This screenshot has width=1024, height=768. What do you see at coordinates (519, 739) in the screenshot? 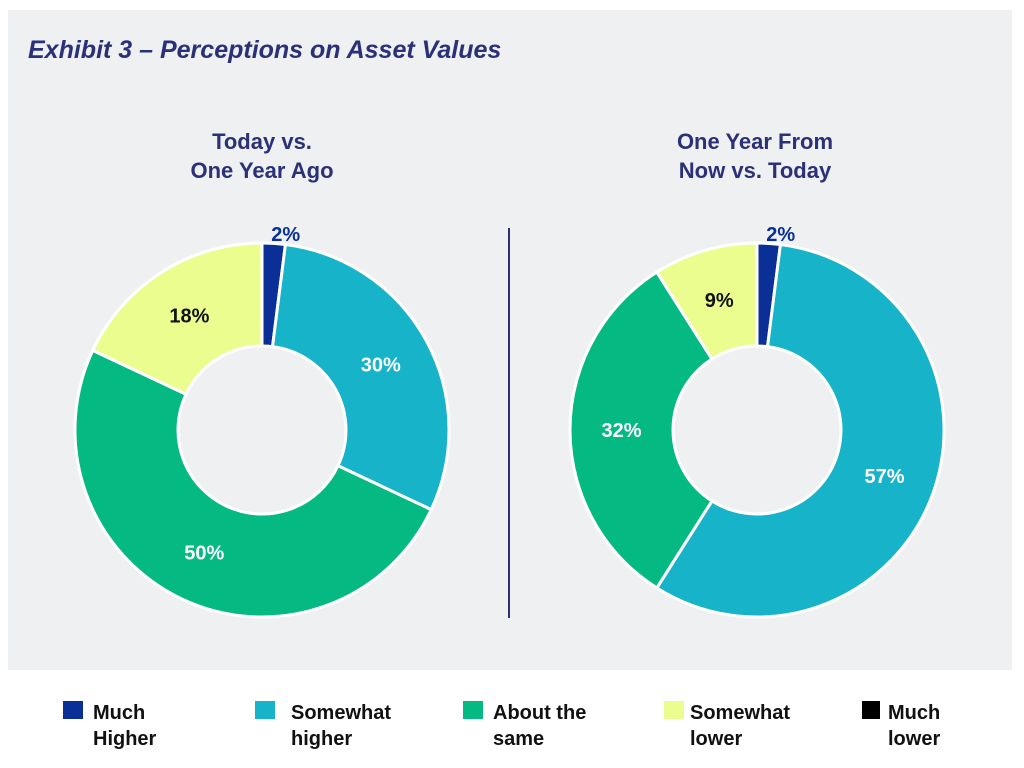
I see `legend-label: same` at bounding box center [519, 739].